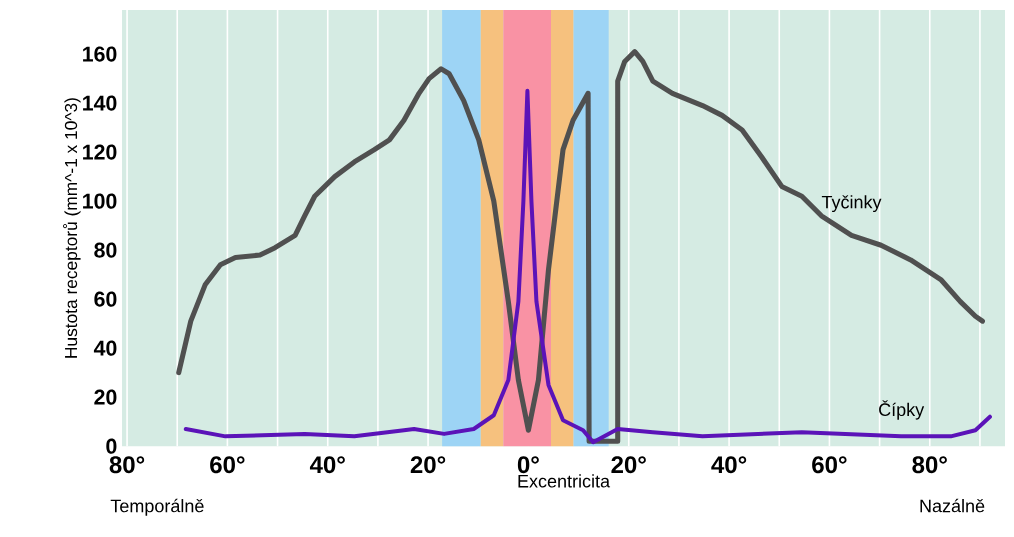 The image size is (1014, 537). Describe the element at coordinates (902, 410) in the screenshot. I see `series-label: Čípky` at that location.